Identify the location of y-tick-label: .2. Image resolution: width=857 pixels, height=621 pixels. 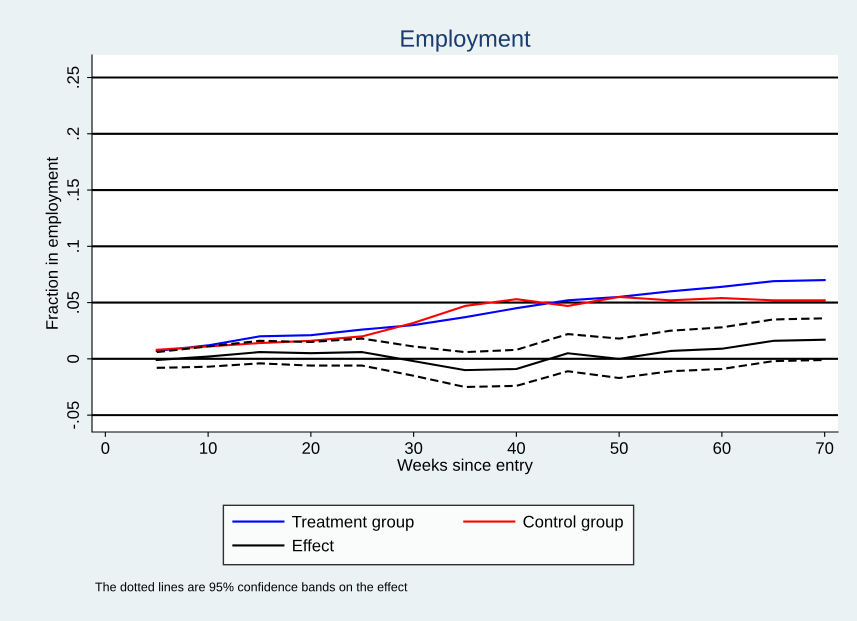
(73, 134).